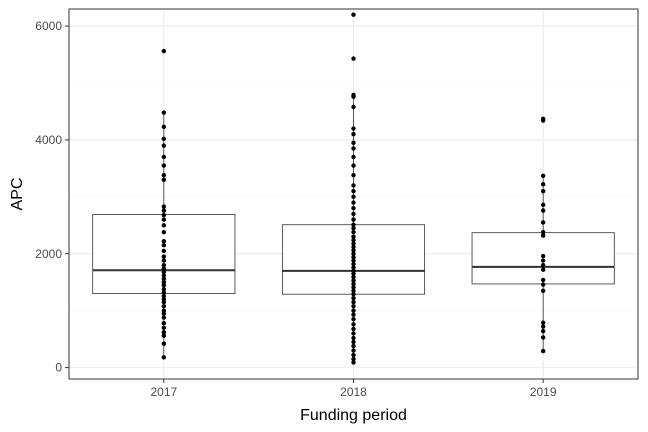 The height and width of the screenshot is (432, 648). What do you see at coordinates (48, 254) in the screenshot?
I see `y-tick-label: 2000` at bounding box center [48, 254].